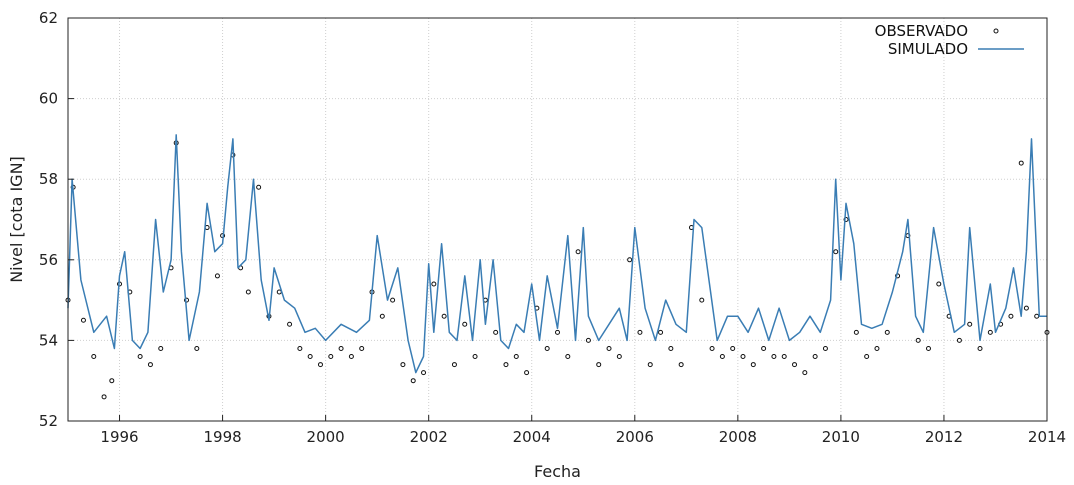 Image resolution: width=1074 pixels, height=485 pixels. Describe the element at coordinates (928, 49) in the screenshot. I see `legend-label-simulado: SIMULADO` at that location.